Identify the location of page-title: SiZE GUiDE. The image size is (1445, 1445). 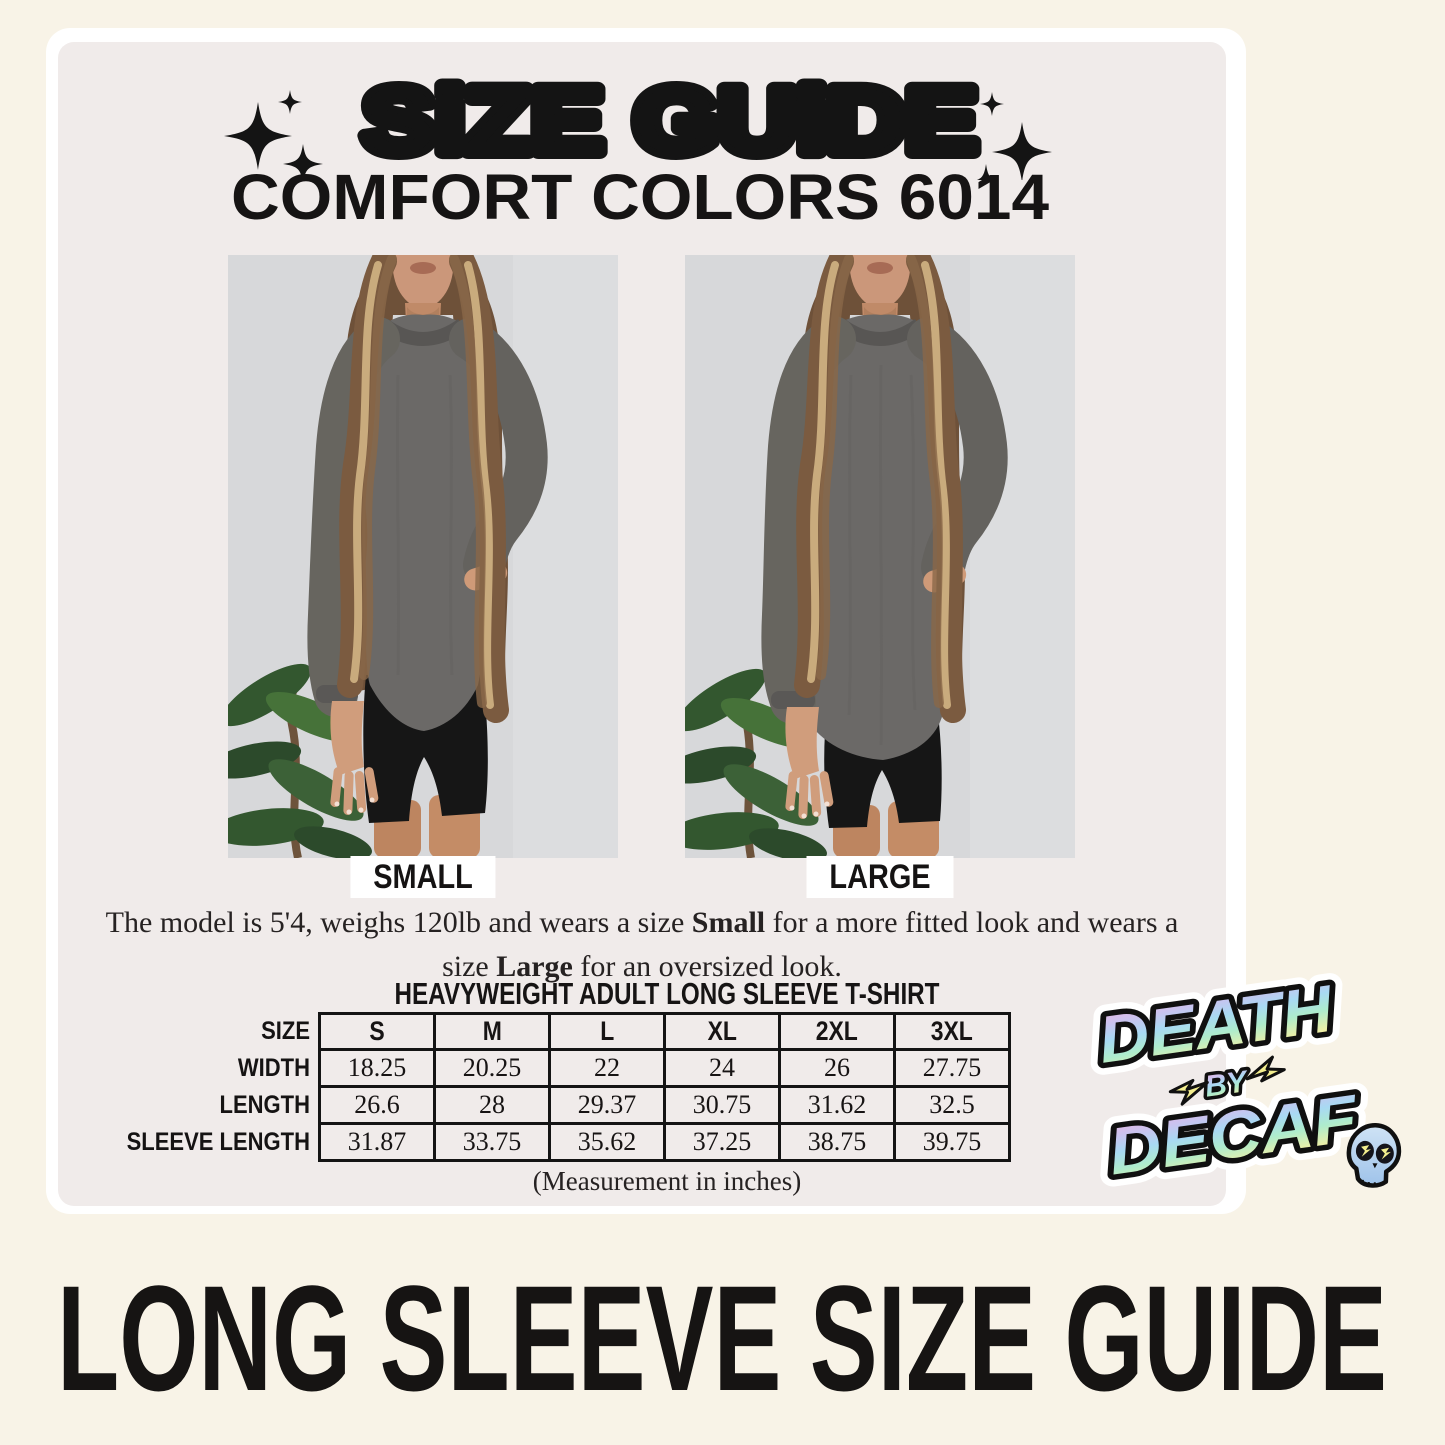
(670, 121).